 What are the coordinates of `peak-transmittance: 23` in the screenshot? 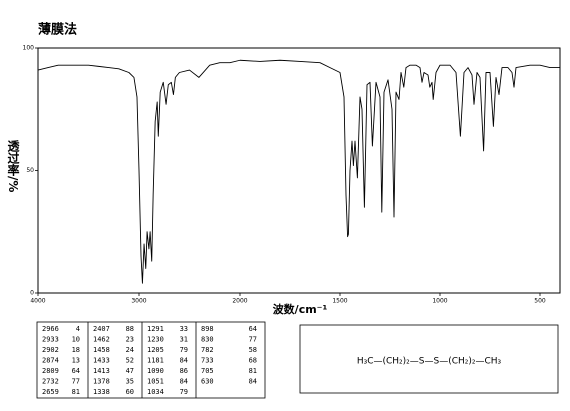 It's located at (130, 340).